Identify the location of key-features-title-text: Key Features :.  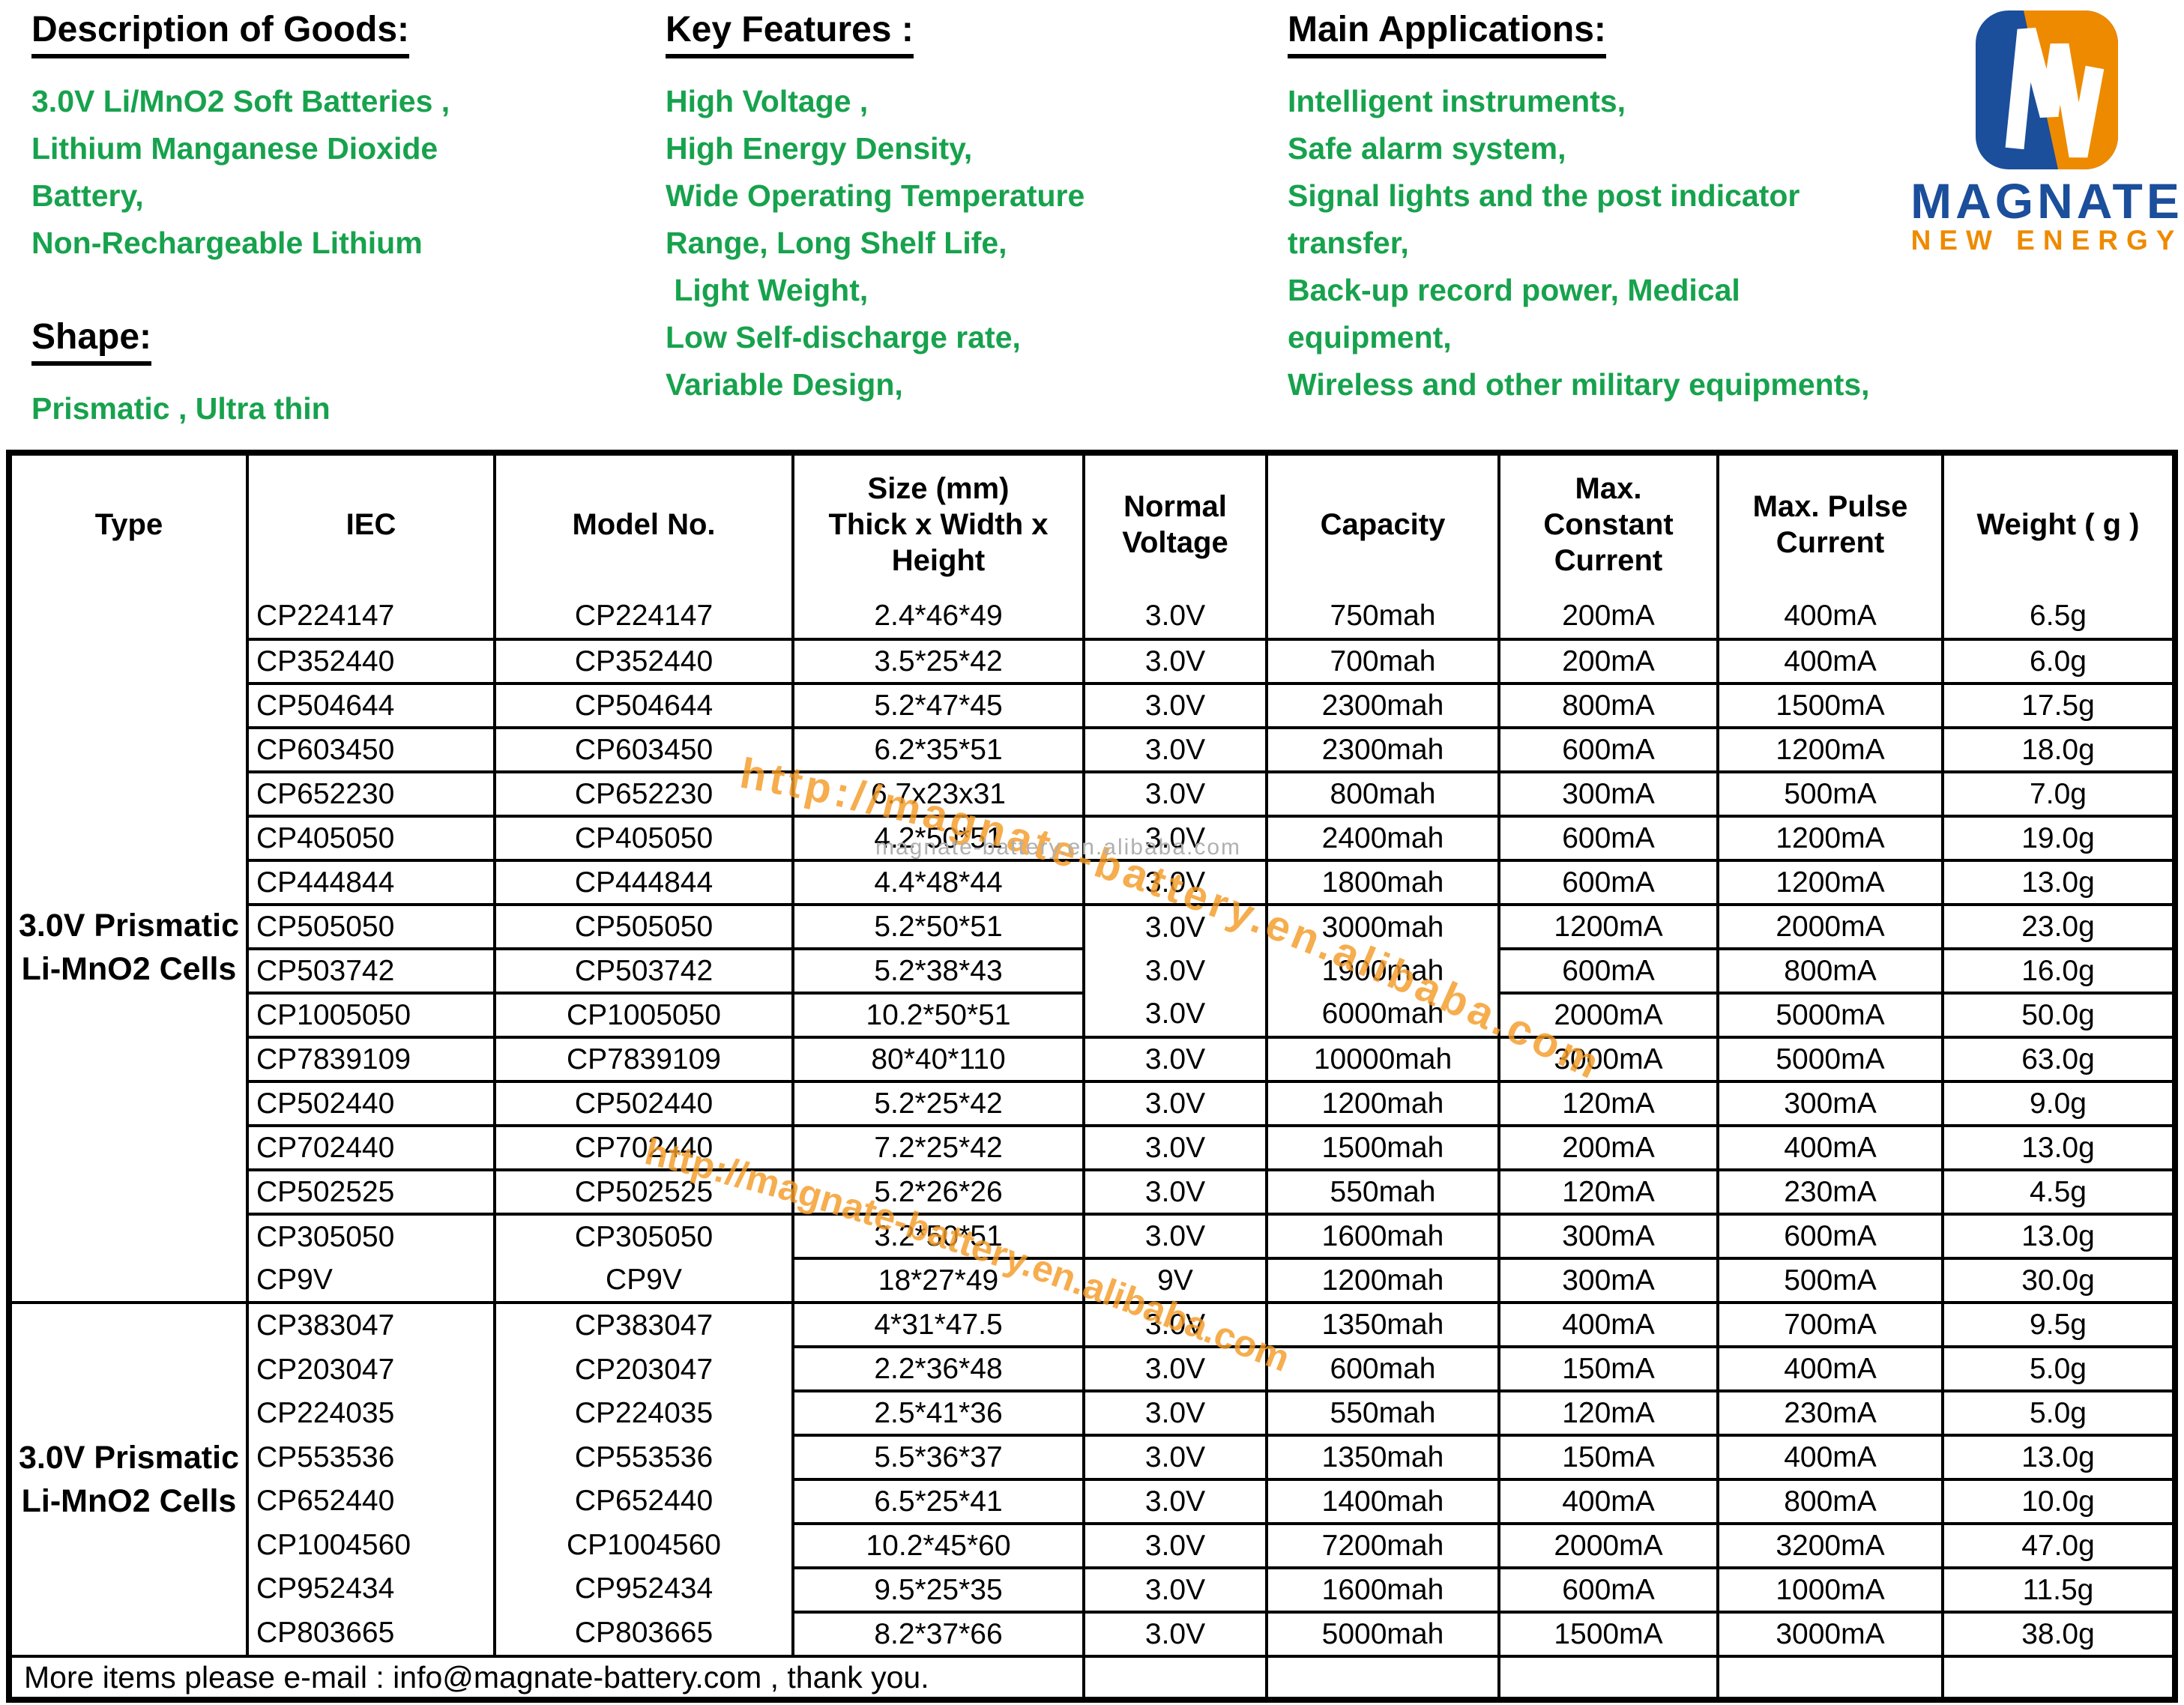
(790, 33).